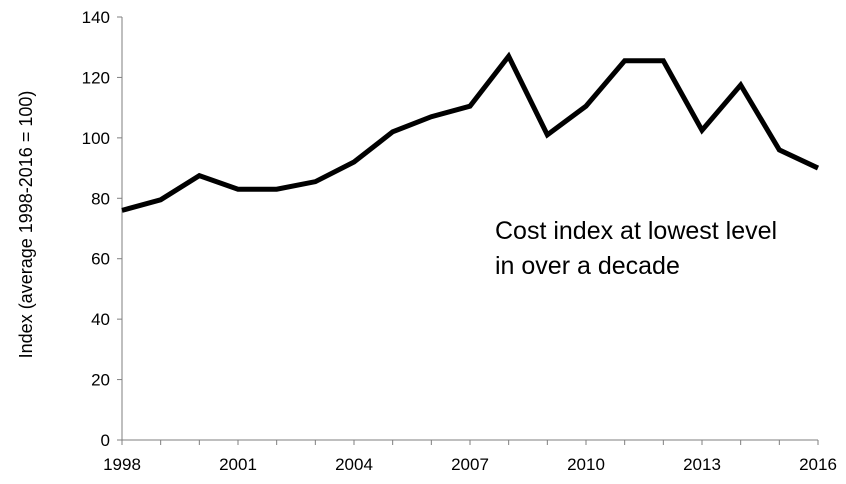 Image resolution: width=846 pixels, height=484 pixels. What do you see at coordinates (26, 225) in the screenshot?
I see `y-axis-title: Index (average 1998-2016 = 100)` at bounding box center [26, 225].